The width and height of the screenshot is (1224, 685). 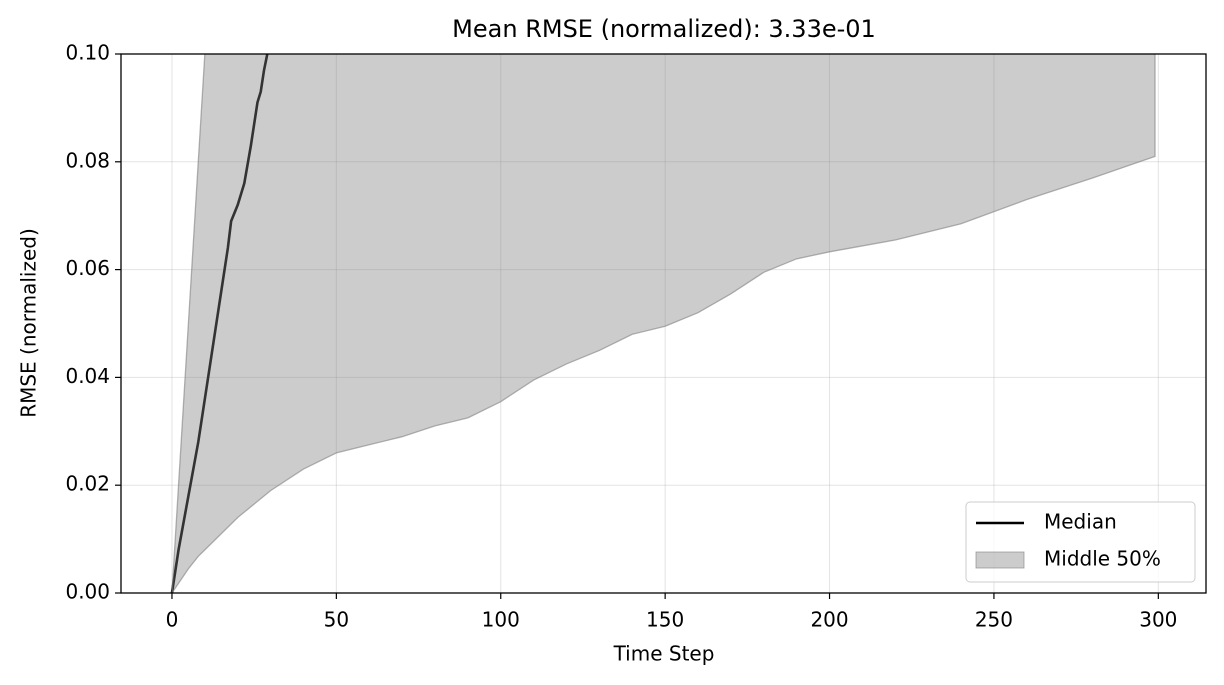 What do you see at coordinates (829, 620) in the screenshot?
I see `x-tick-label: 200` at bounding box center [829, 620].